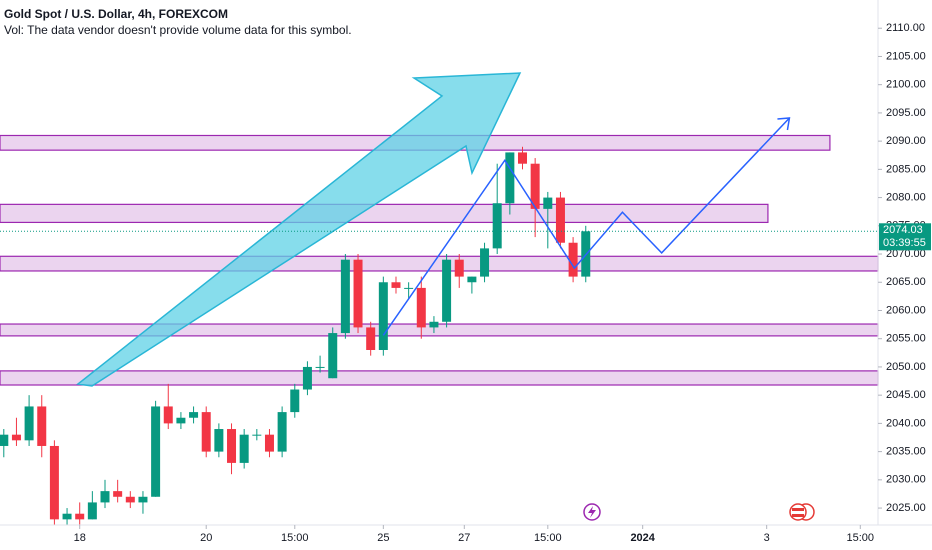 Image resolution: width=932 pixels, height=550 pixels. What do you see at coordinates (906, 56) in the screenshot?
I see `y-tick-label: 2105.00` at bounding box center [906, 56].